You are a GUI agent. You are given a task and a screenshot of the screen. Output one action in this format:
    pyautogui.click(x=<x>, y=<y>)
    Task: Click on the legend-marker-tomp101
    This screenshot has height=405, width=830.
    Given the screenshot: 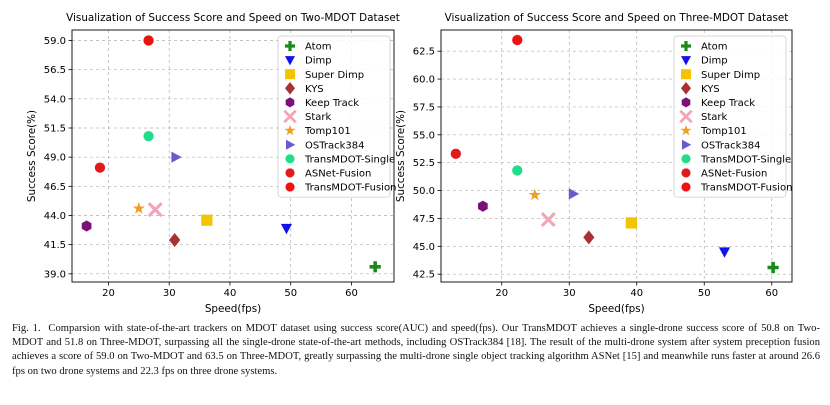 What is the action you would take?
    pyautogui.click(x=290, y=130)
    